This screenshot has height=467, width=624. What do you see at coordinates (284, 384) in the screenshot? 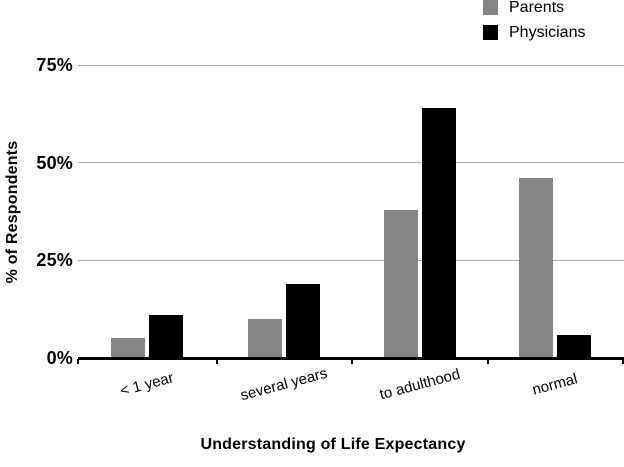
I see `x-tick-label-several-years: several years` at bounding box center [284, 384].